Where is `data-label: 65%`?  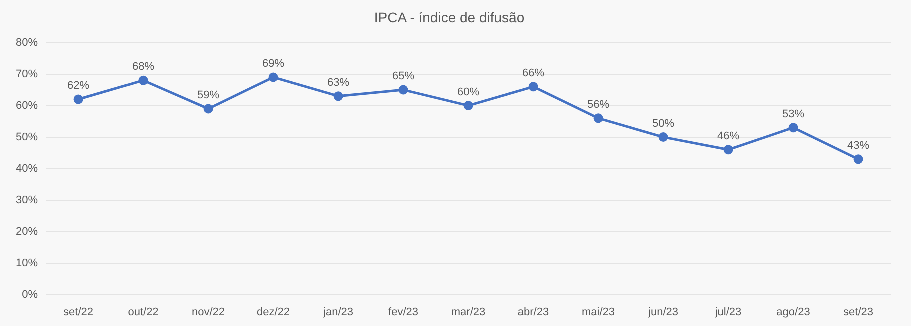 data-label: 65% is located at coordinates (403, 76).